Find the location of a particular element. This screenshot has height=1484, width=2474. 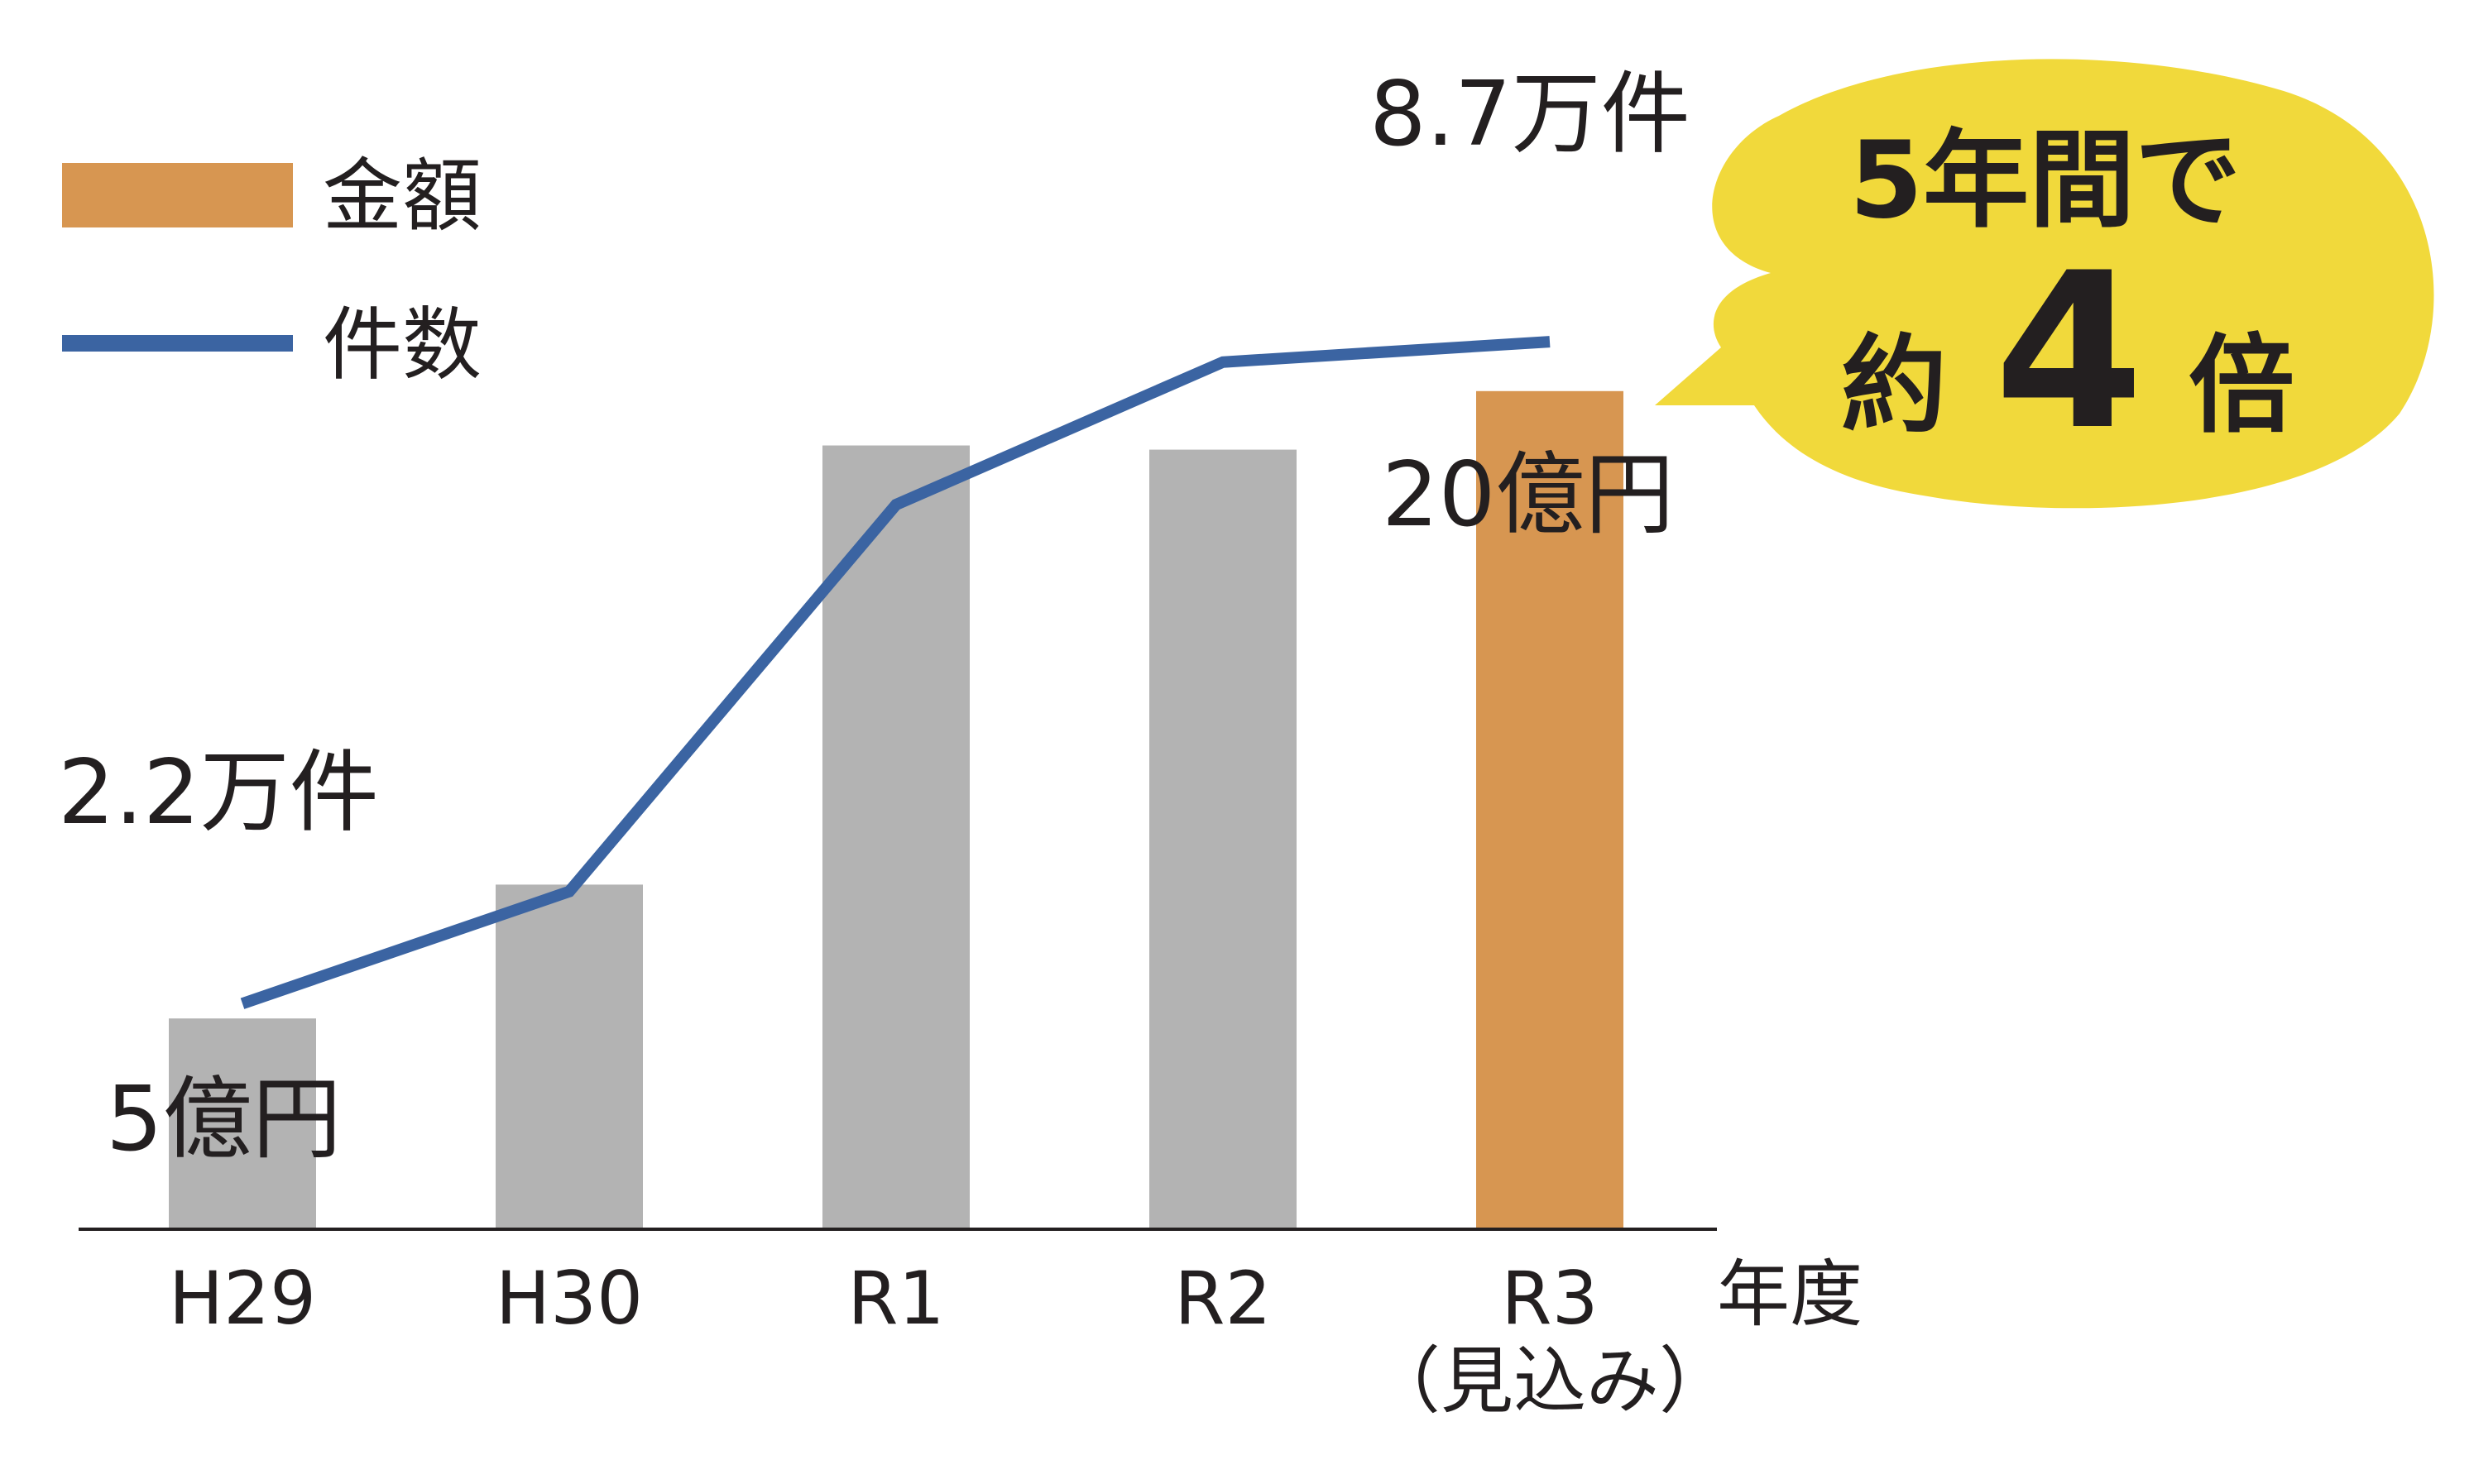

legend-label-amount: 金額 is located at coordinates (402, 196).